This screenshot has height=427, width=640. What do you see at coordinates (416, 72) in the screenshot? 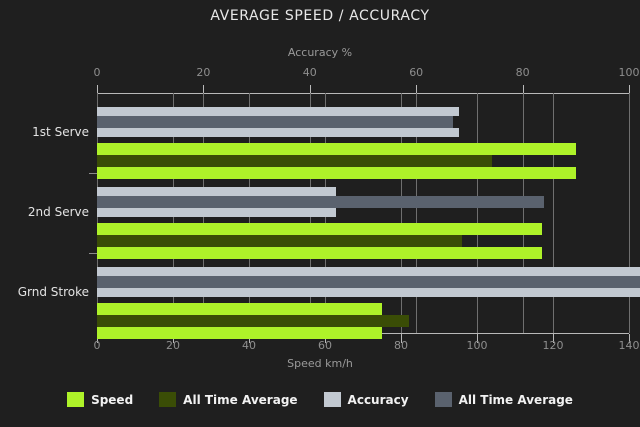
I see `tick-label-accuracy: 60` at bounding box center [416, 72].